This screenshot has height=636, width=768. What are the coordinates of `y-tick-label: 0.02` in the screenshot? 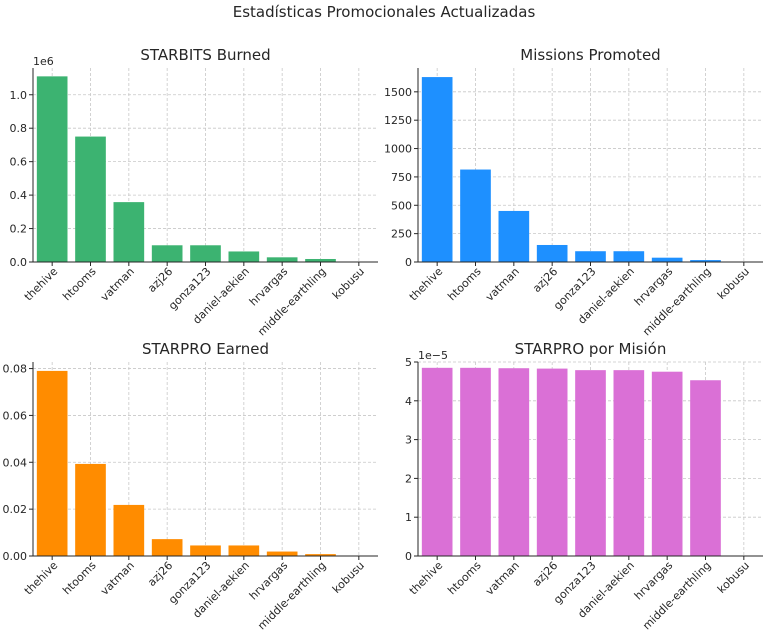 It's located at (15, 509).